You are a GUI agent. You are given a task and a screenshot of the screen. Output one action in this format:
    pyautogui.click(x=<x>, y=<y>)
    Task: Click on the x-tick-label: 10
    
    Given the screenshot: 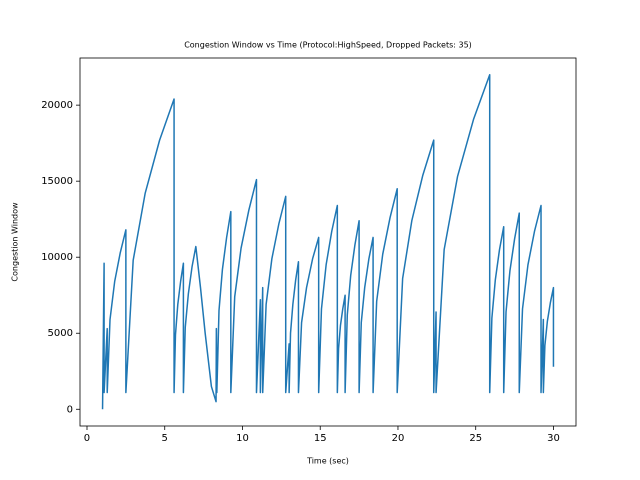 What is the action you would take?
    pyautogui.click(x=242, y=438)
    